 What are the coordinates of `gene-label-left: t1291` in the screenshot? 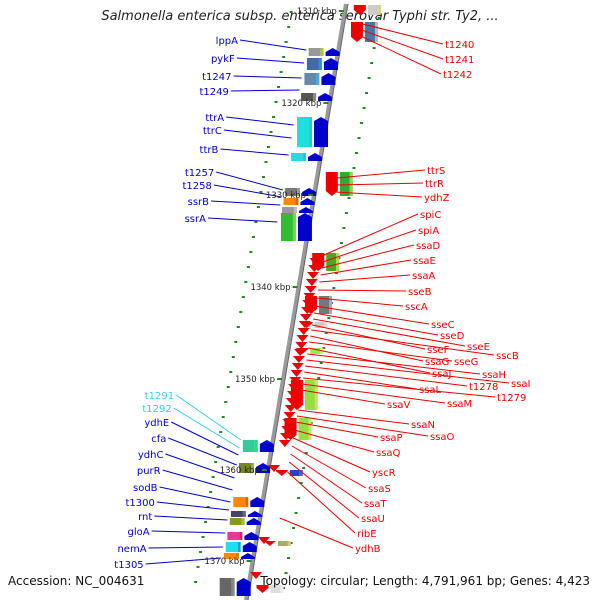 It's located at (159, 396).